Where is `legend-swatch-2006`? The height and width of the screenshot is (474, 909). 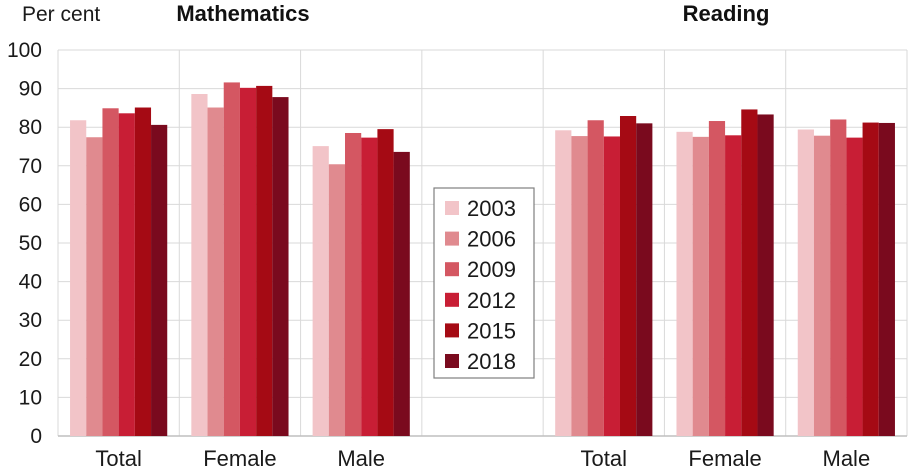
legend-swatch-2006 is located at coordinates (452, 238).